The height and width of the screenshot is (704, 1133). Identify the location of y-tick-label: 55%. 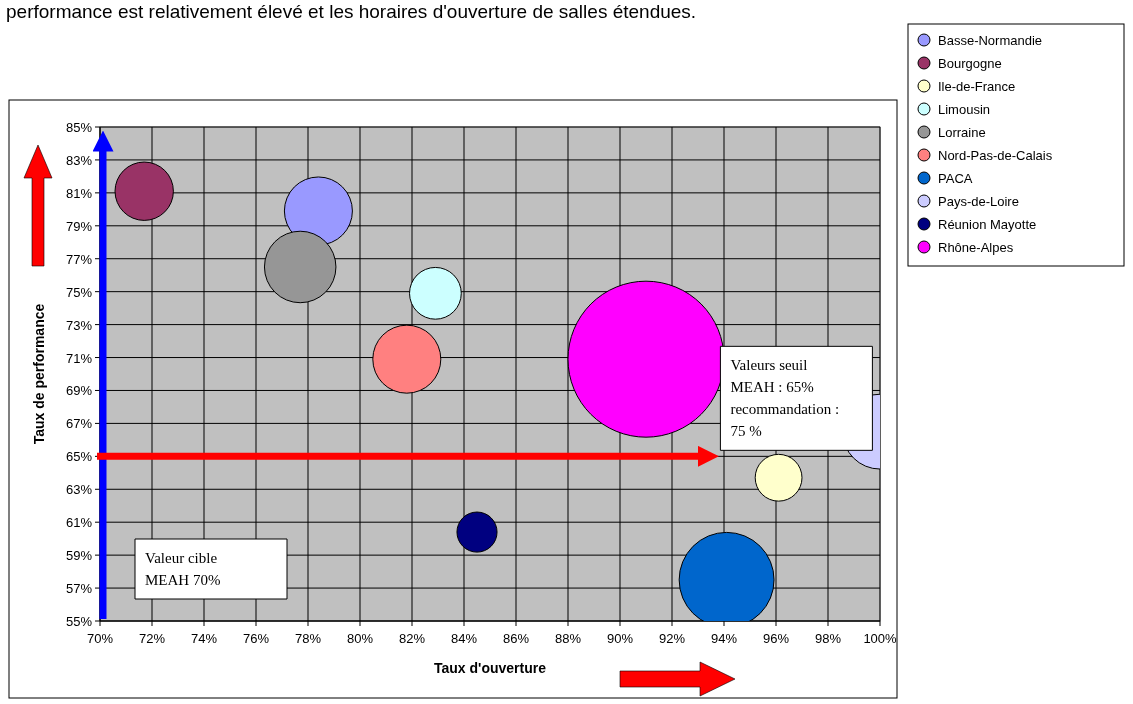
(79, 621).